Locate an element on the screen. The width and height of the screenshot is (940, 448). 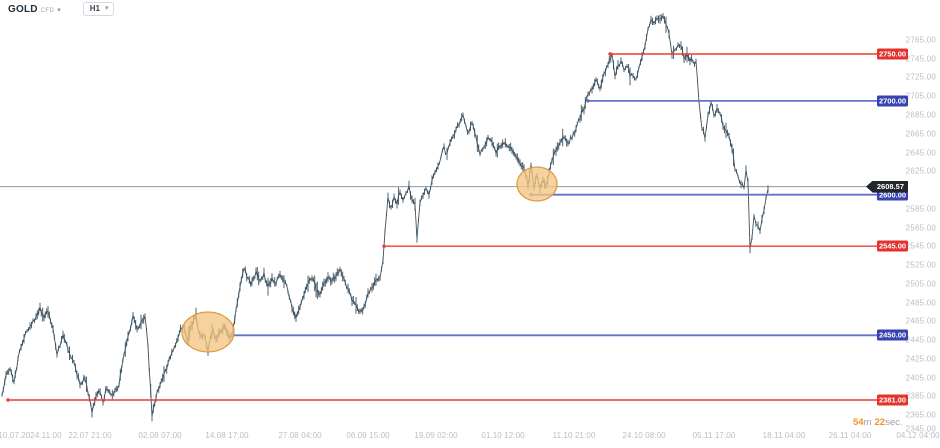
timeframe-selector: H1 ▾ is located at coordinates (98, 9).